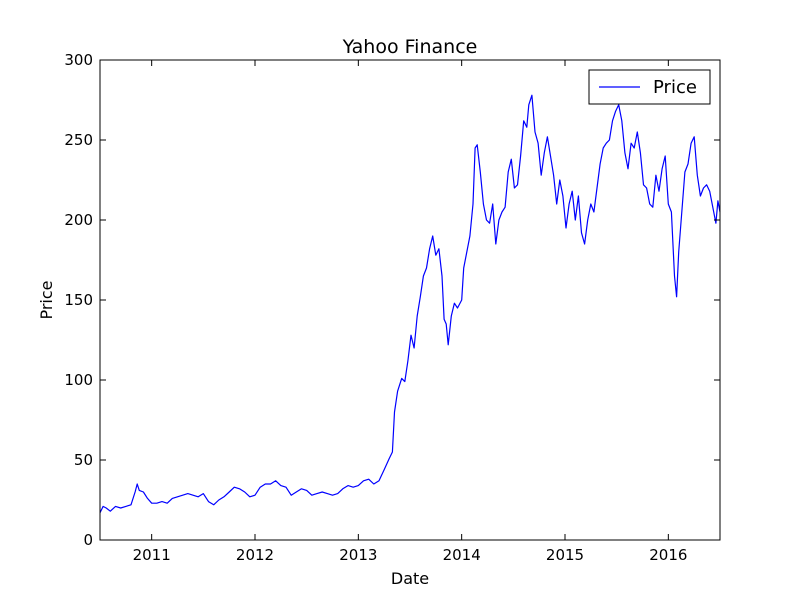 The height and width of the screenshot is (600, 800). I want to click on legend: Price, so click(649, 87).